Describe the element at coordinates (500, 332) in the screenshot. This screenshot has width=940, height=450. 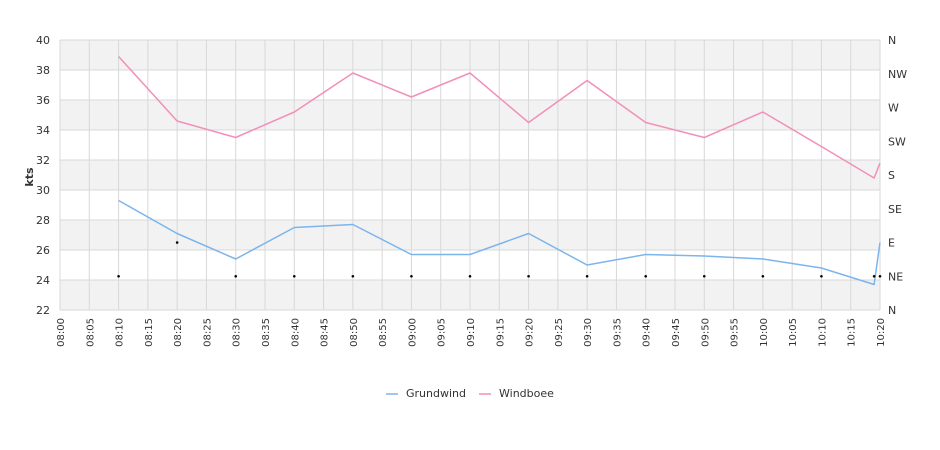
I see `x-tick-label: 09:15` at that location.